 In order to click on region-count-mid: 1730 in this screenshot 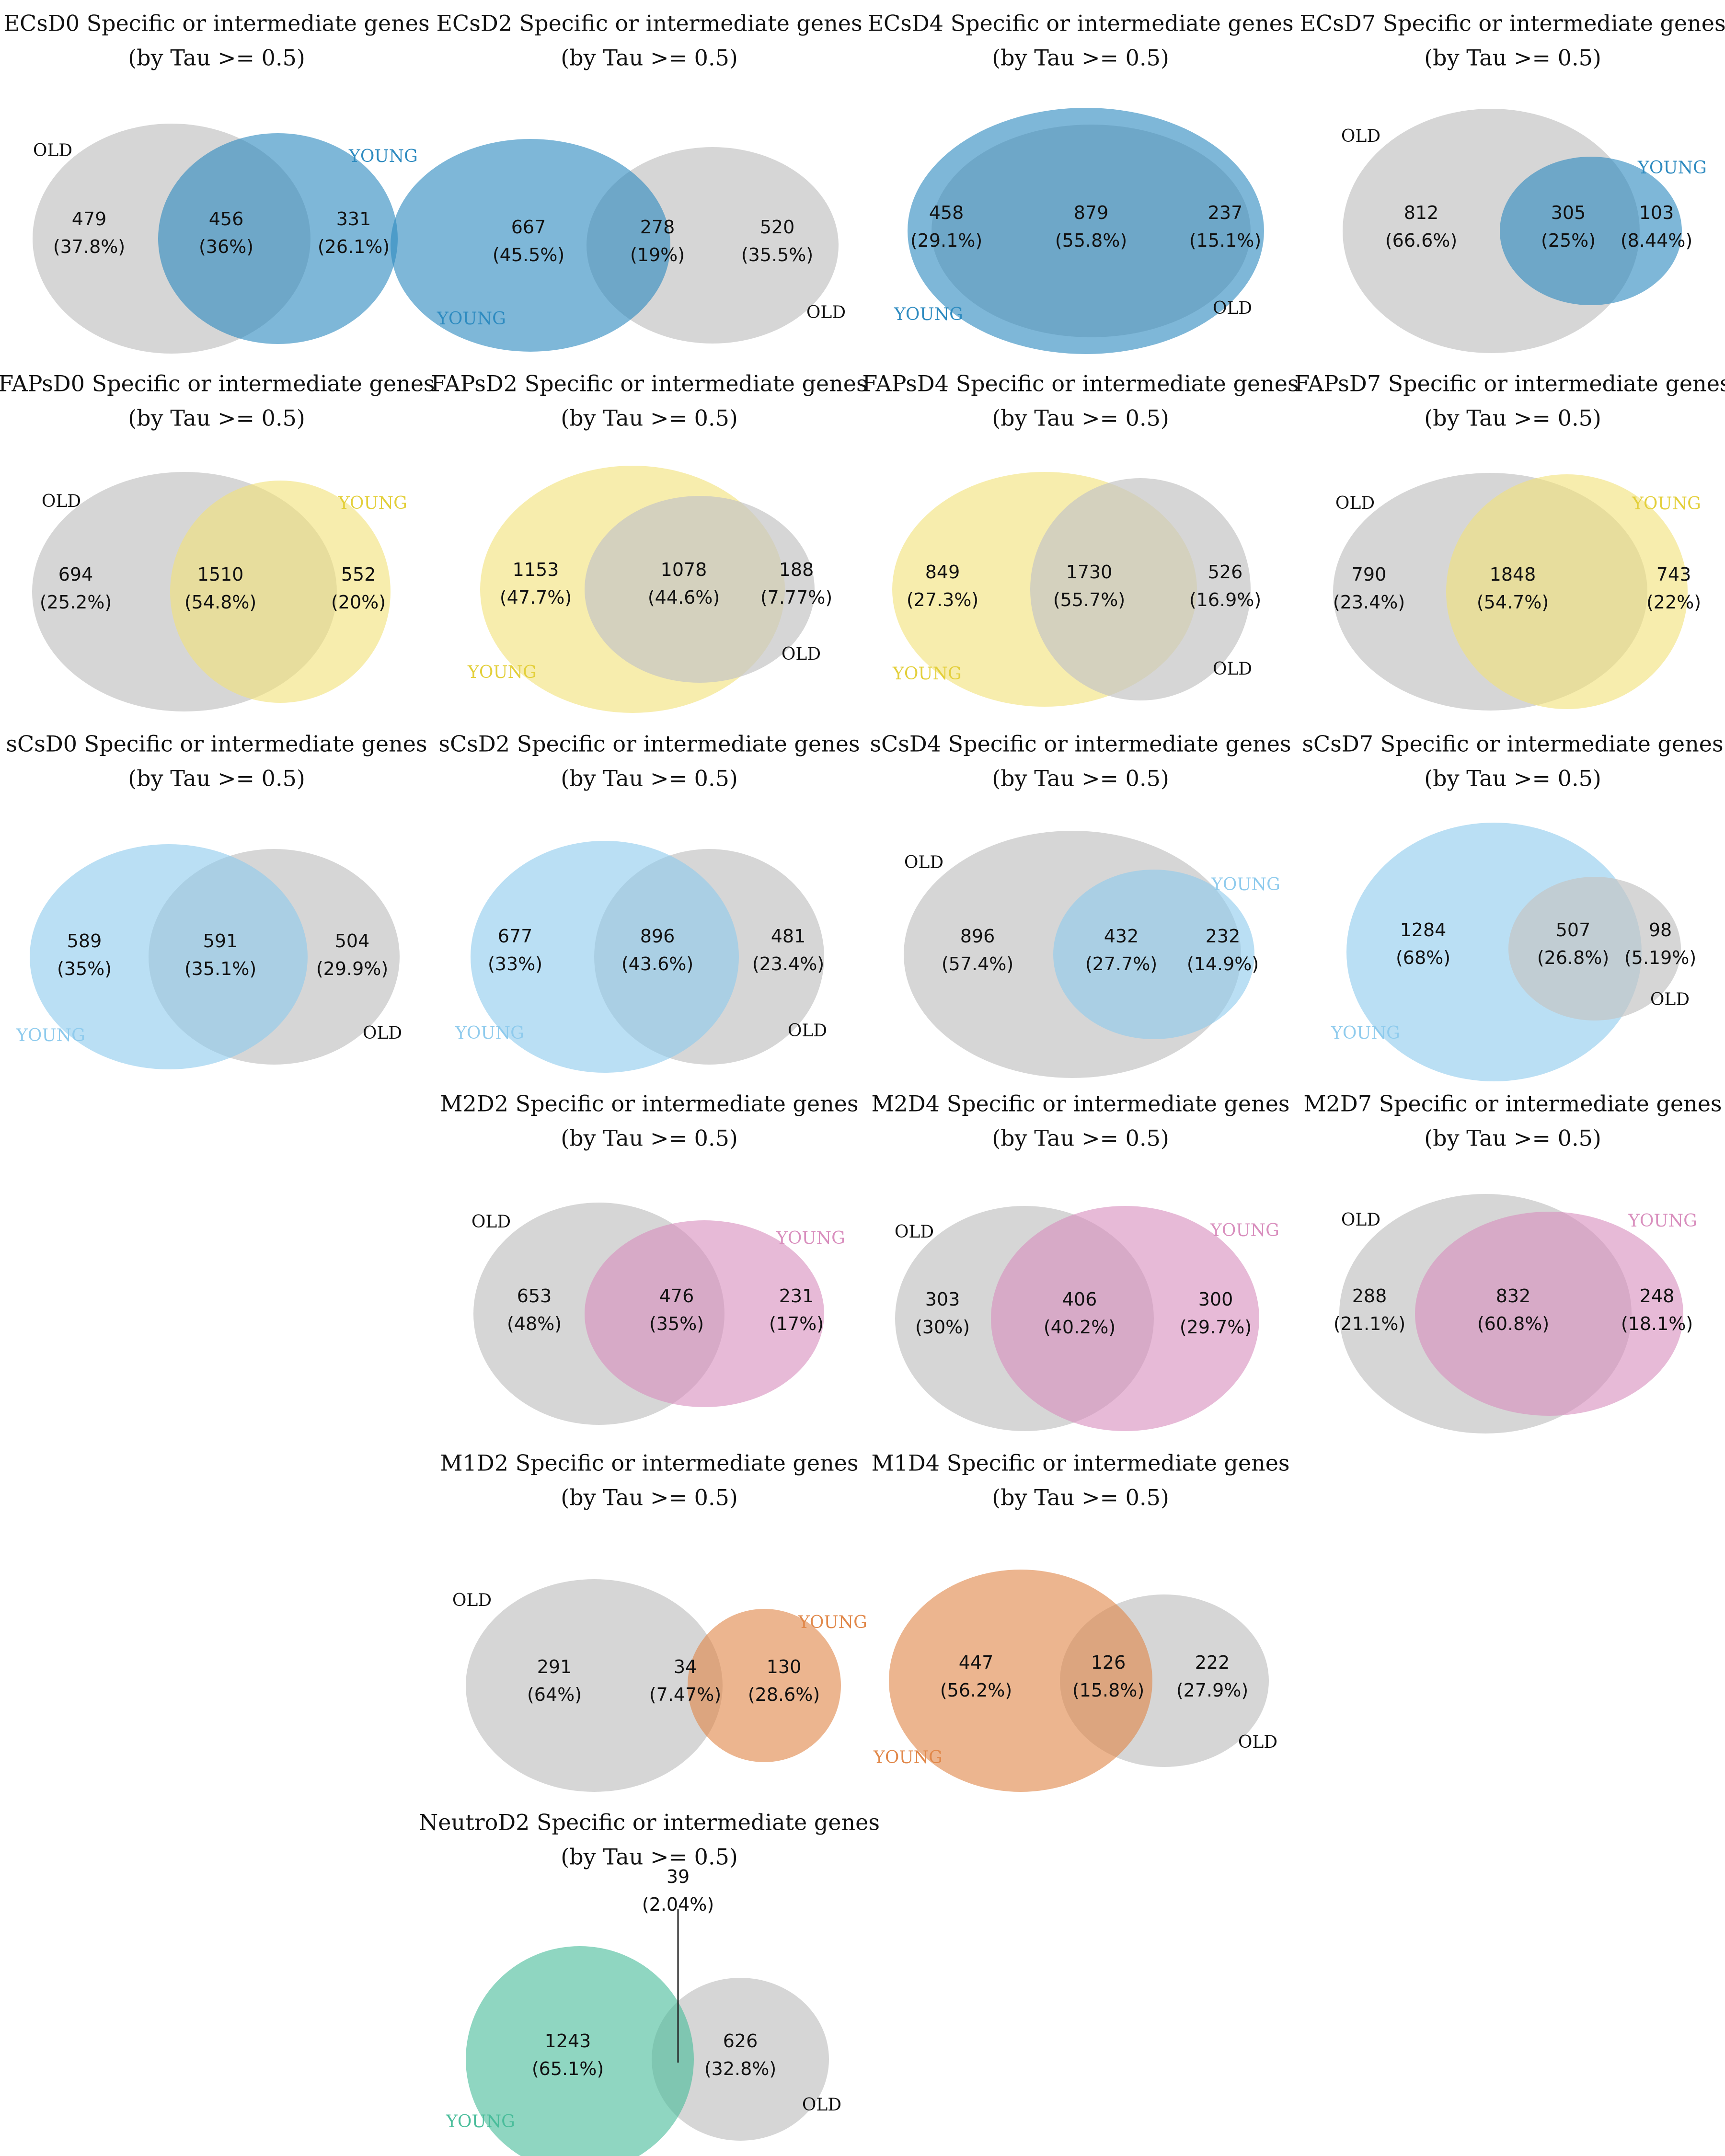, I will do `click(1089, 572)`.